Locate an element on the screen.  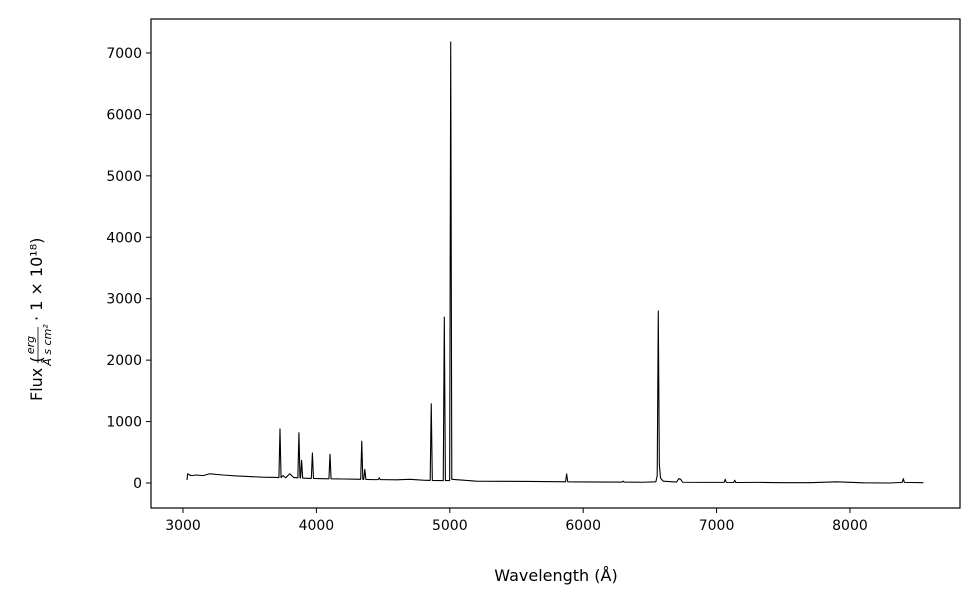
x-tick-label: 7000 is located at coordinates (717, 526).